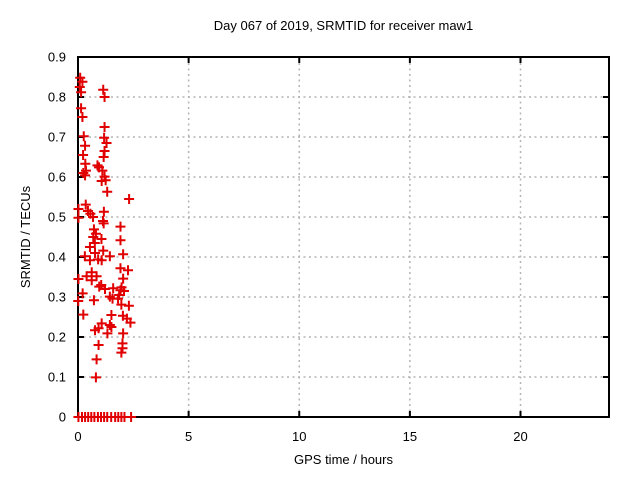 The width and height of the screenshot is (640, 480). What do you see at coordinates (410, 436) in the screenshot?
I see `x-tick-label: 15` at bounding box center [410, 436].